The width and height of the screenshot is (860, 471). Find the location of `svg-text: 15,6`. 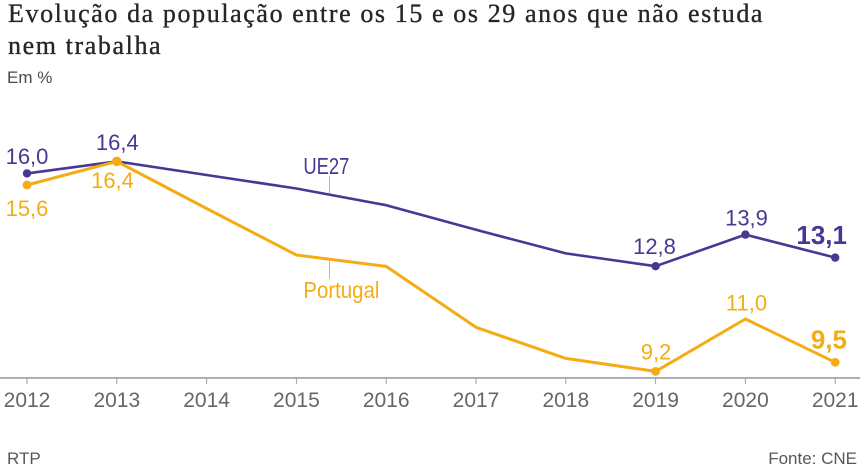

svg-text: 15,6 is located at coordinates (27, 208).